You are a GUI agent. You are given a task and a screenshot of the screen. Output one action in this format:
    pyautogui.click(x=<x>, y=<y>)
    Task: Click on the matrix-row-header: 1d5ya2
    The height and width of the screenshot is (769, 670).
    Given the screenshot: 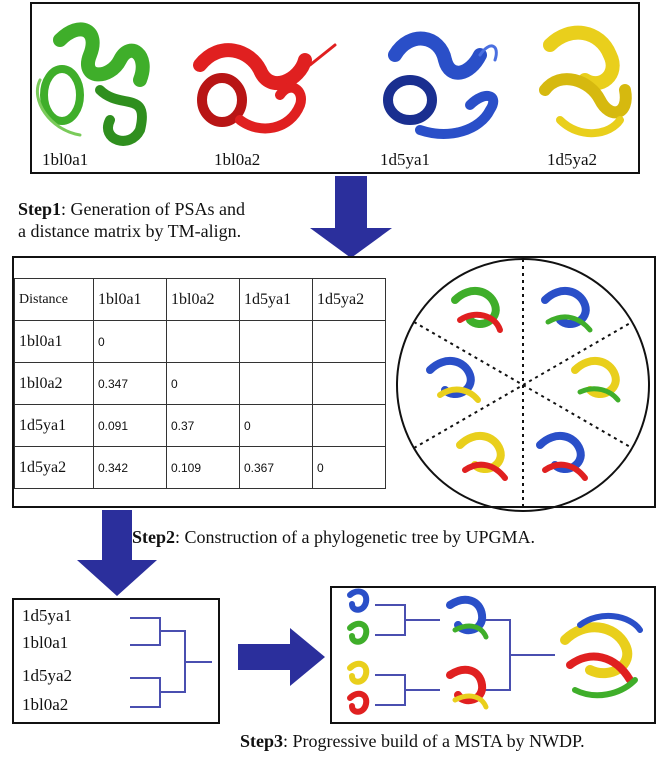 What is the action you would take?
    pyautogui.click(x=54, y=467)
    